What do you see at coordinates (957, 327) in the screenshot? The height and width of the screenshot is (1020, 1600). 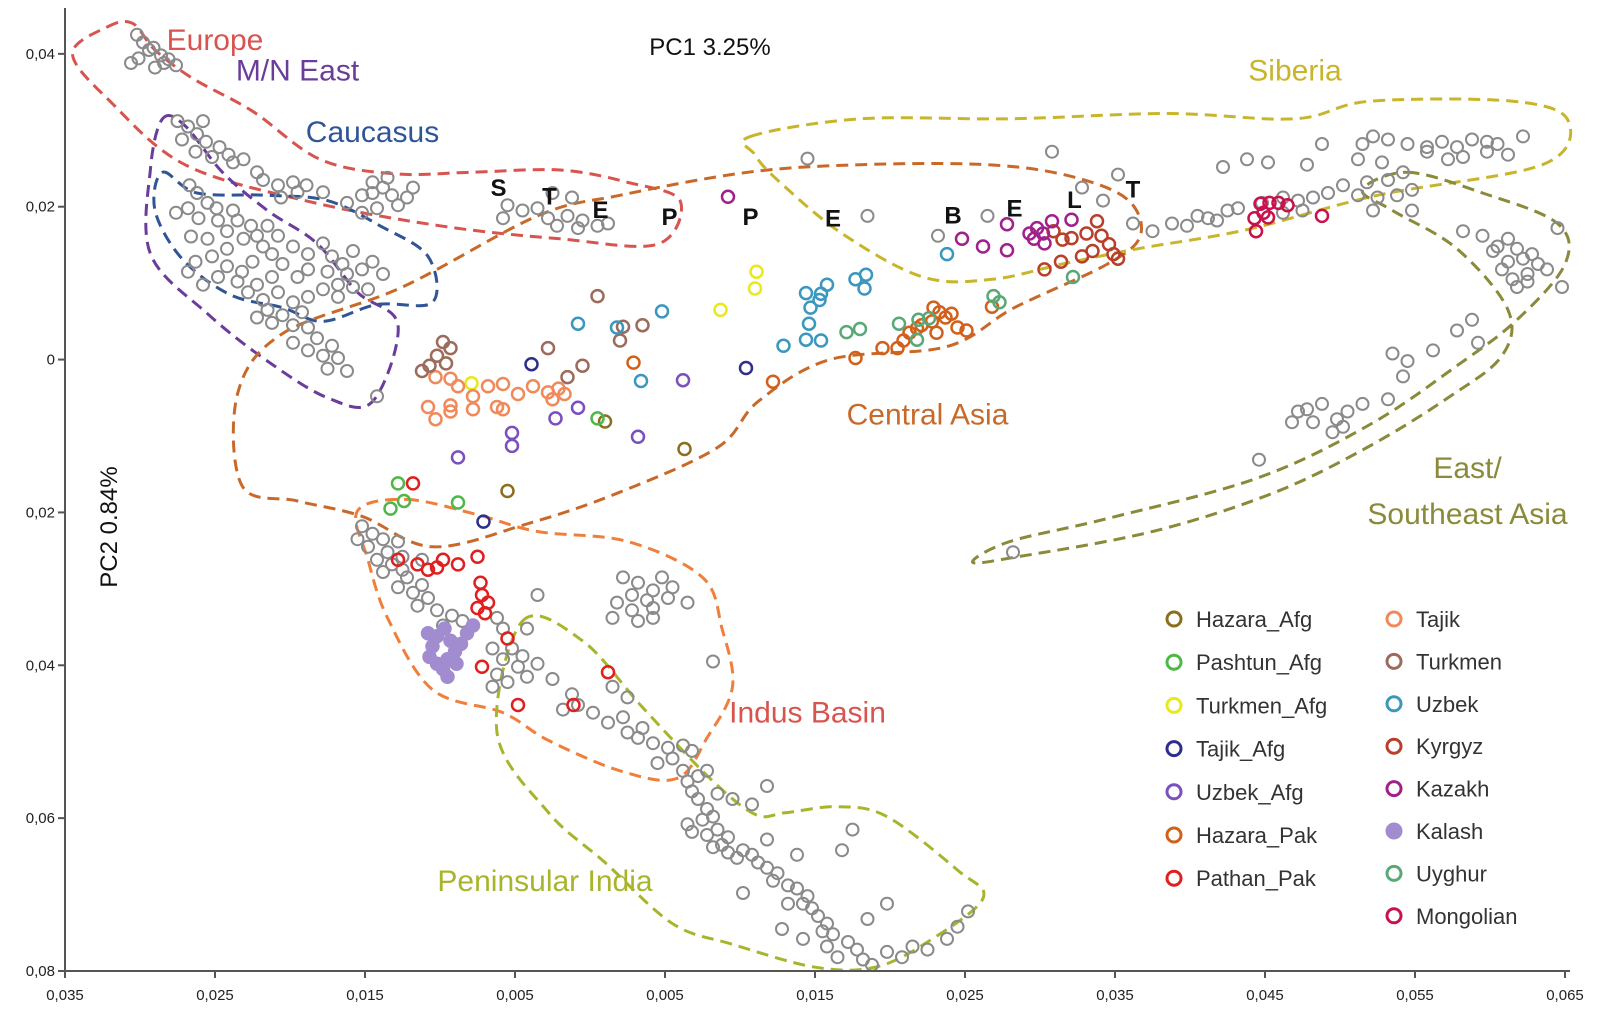 I see `point-hazara-pak` at bounding box center [957, 327].